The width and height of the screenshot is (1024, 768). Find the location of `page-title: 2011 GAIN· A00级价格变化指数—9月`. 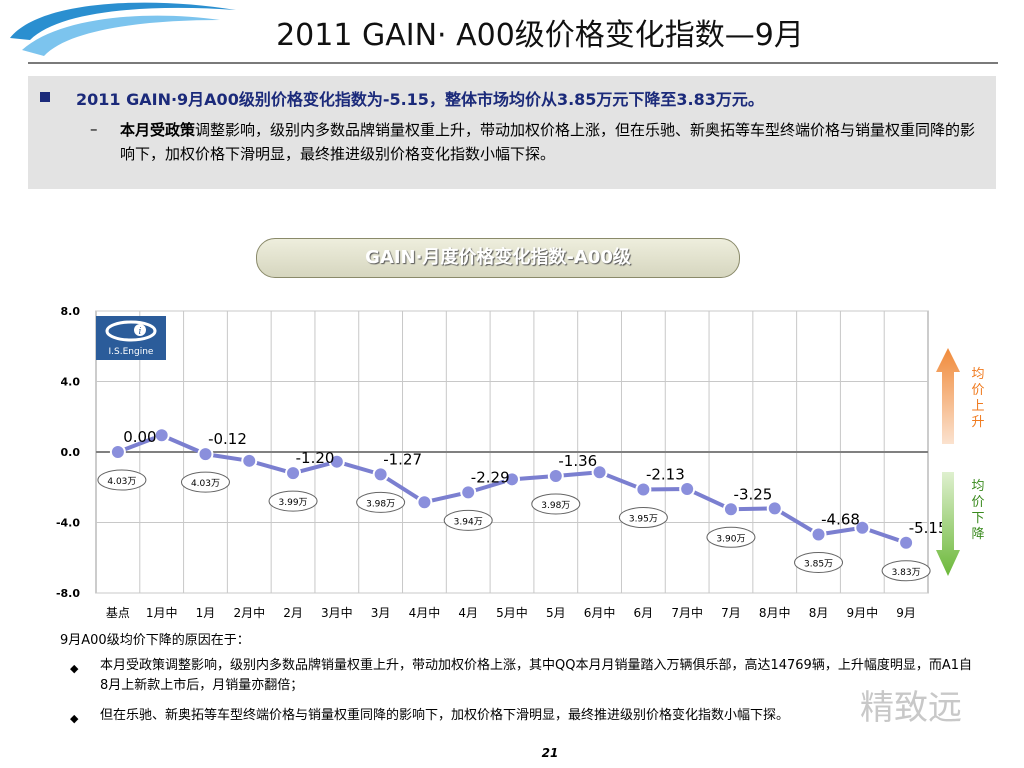

page-title: 2011 GAIN· A00级价格变化指数—9月 is located at coordinates (540, 35).